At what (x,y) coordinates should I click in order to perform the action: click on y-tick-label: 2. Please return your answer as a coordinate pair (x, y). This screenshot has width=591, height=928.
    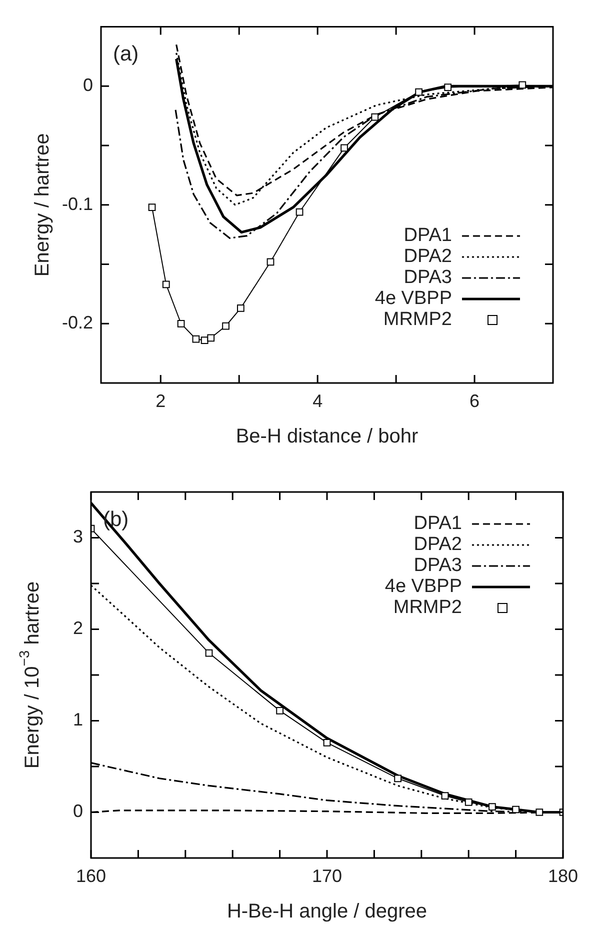
    Looking at the image, I should click on (77, 628).